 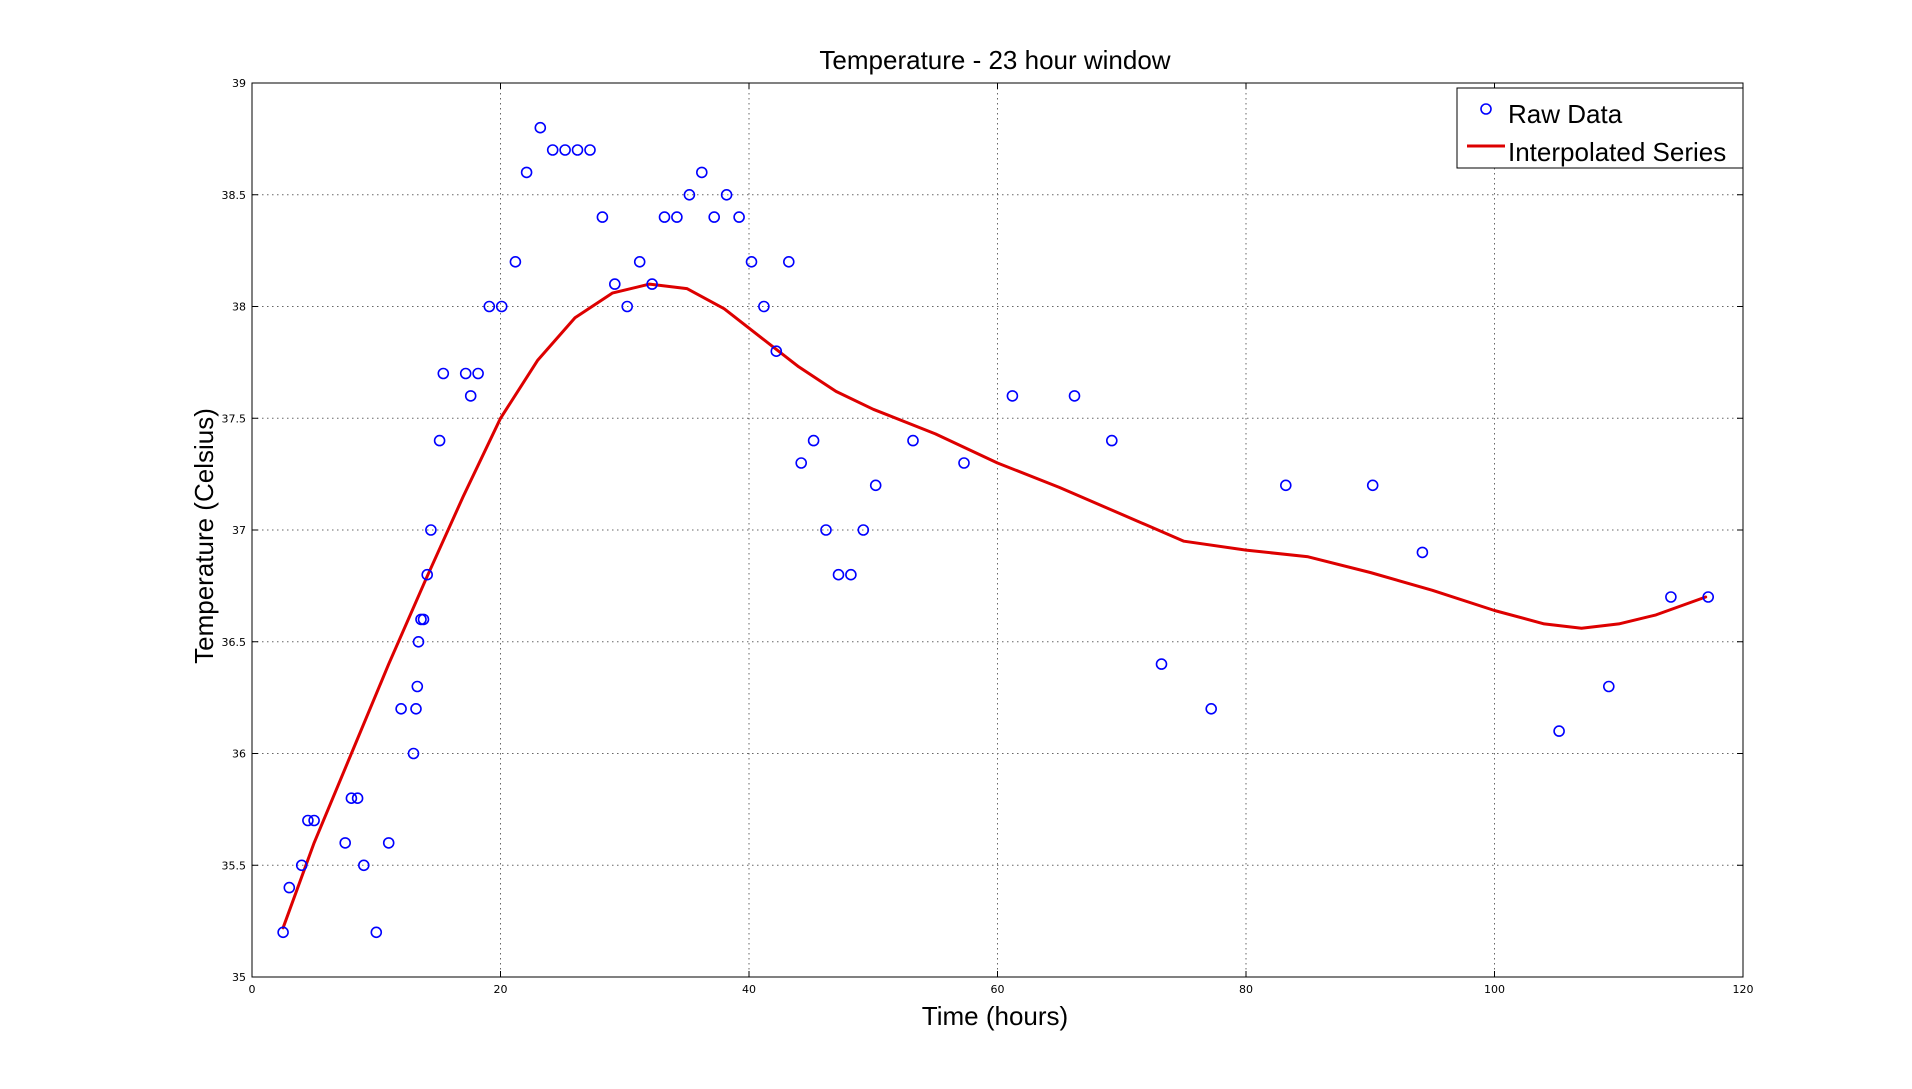 What do you see at coordinates (1565, 114) in the screenshot?
I see `legend-raw-label: Raw Data` at bounding box center [1565, 114].